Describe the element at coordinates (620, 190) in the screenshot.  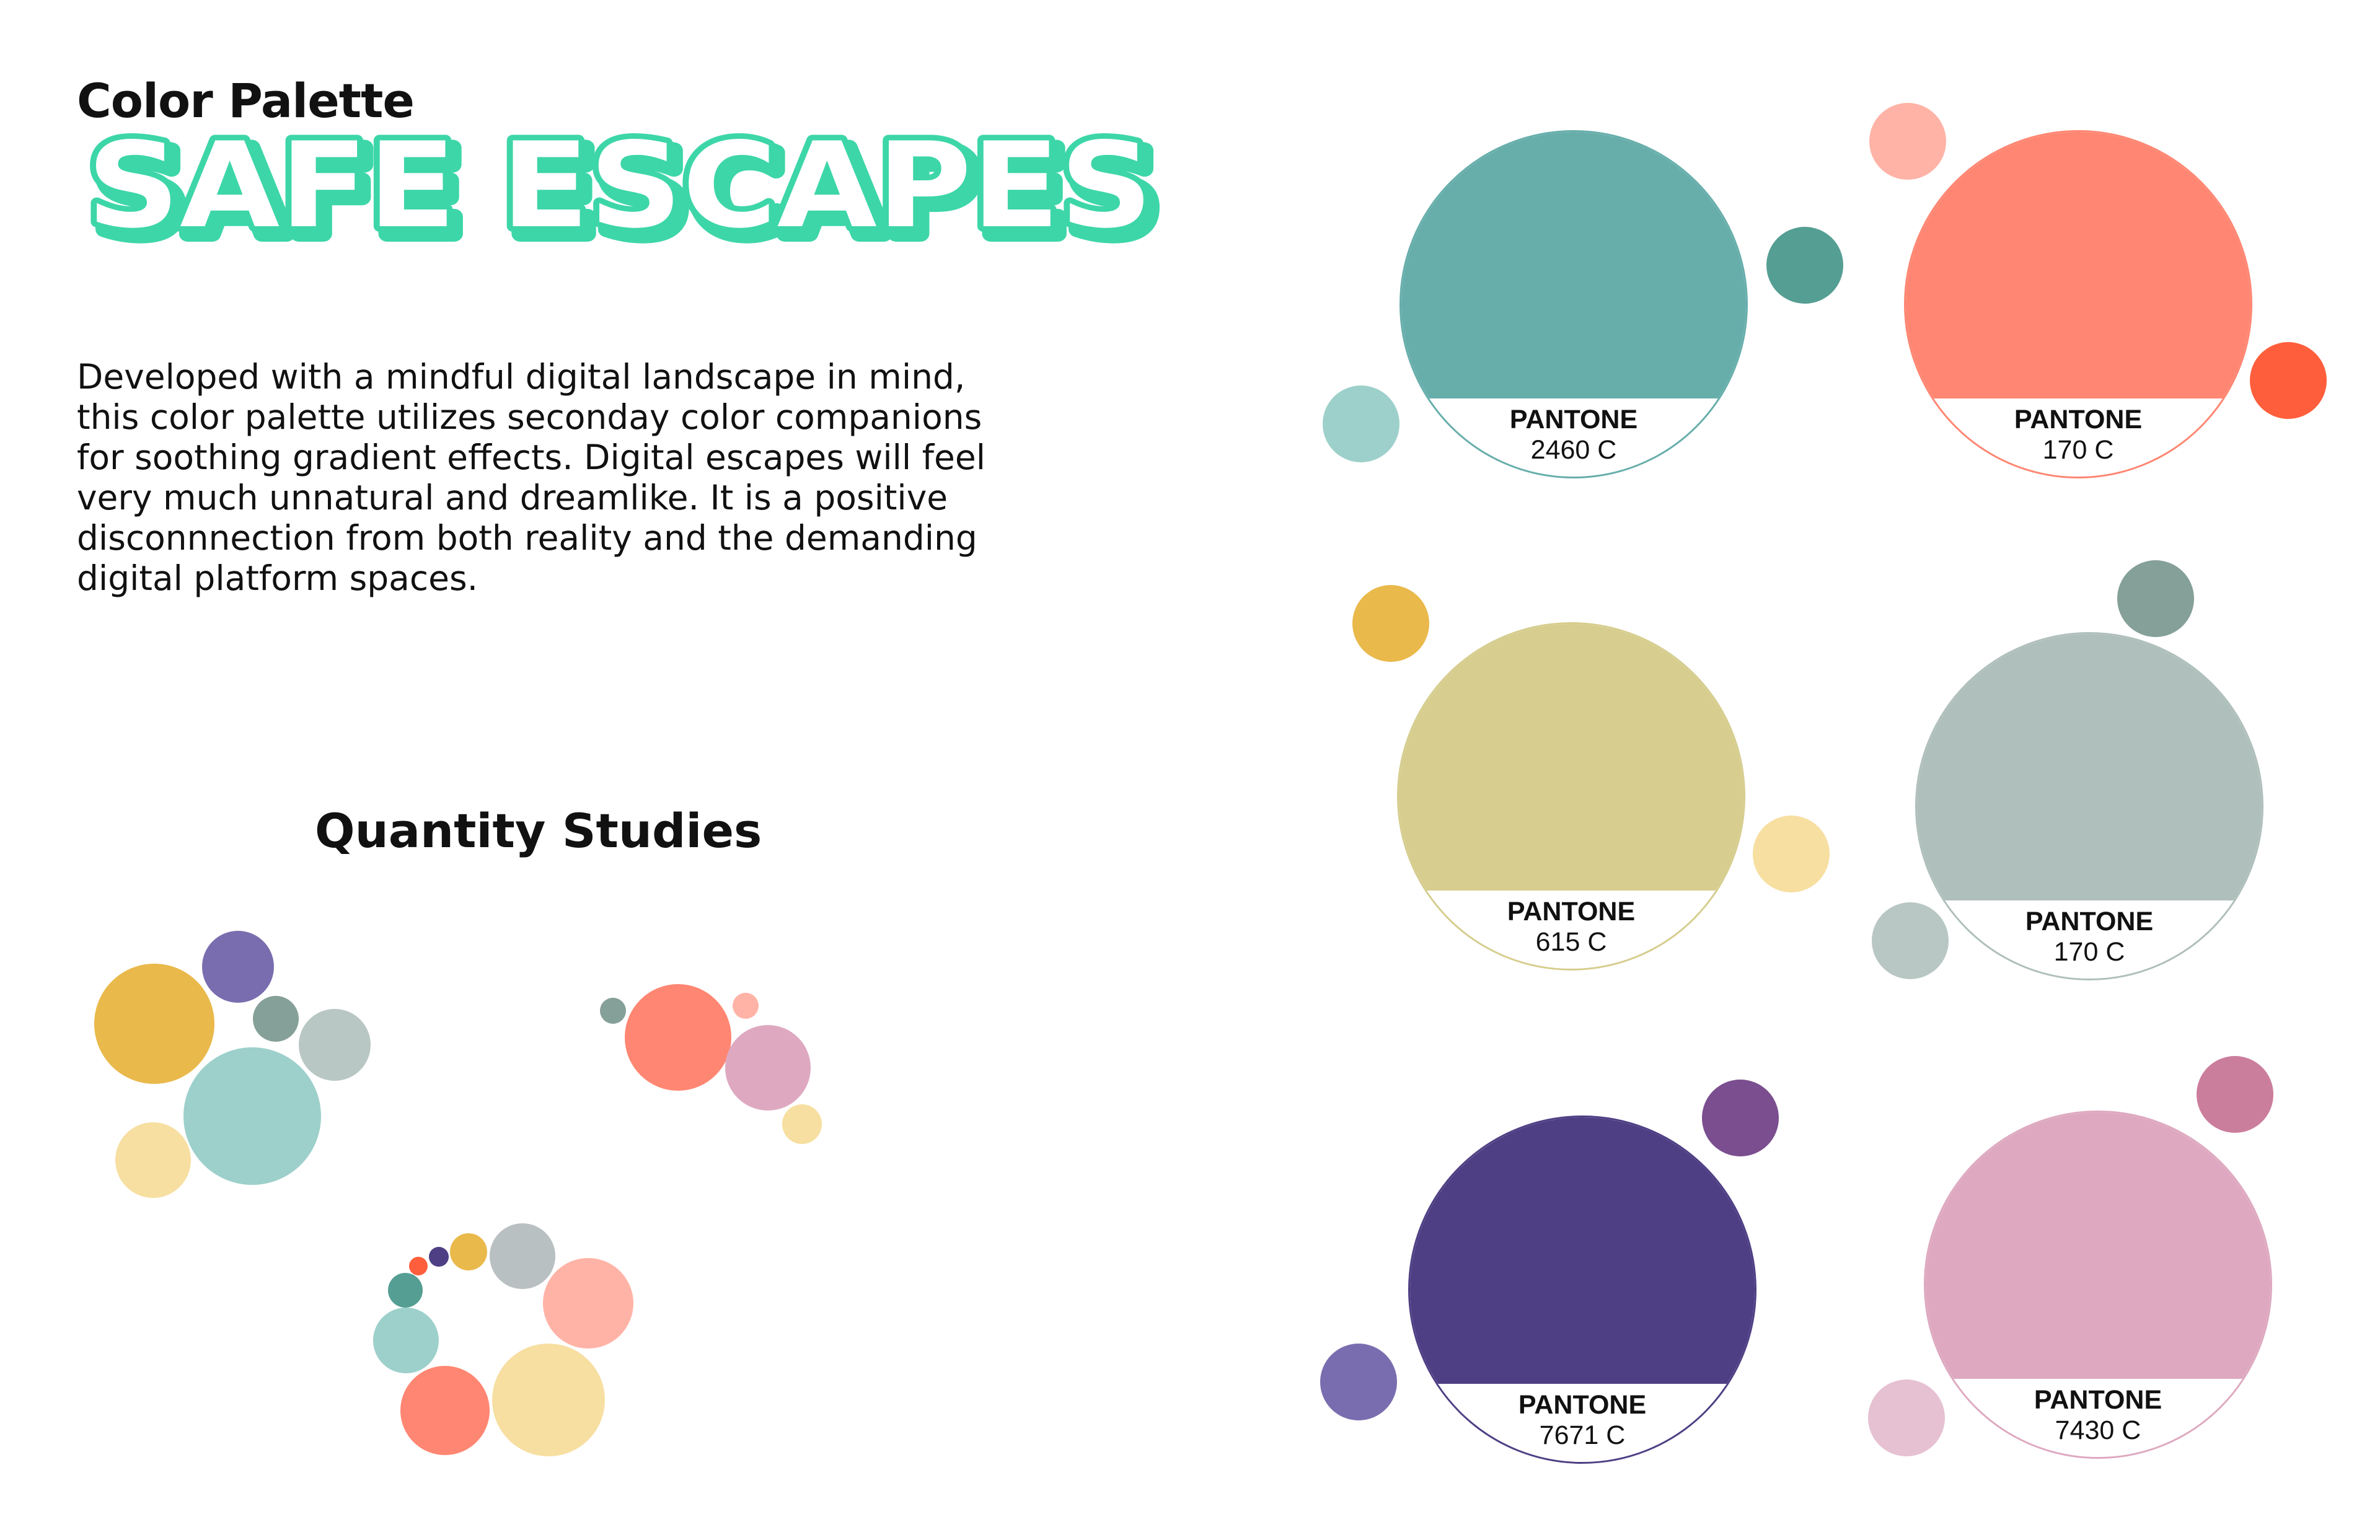
I see `brand-title-text: SAFE ESCAPES` at that location.